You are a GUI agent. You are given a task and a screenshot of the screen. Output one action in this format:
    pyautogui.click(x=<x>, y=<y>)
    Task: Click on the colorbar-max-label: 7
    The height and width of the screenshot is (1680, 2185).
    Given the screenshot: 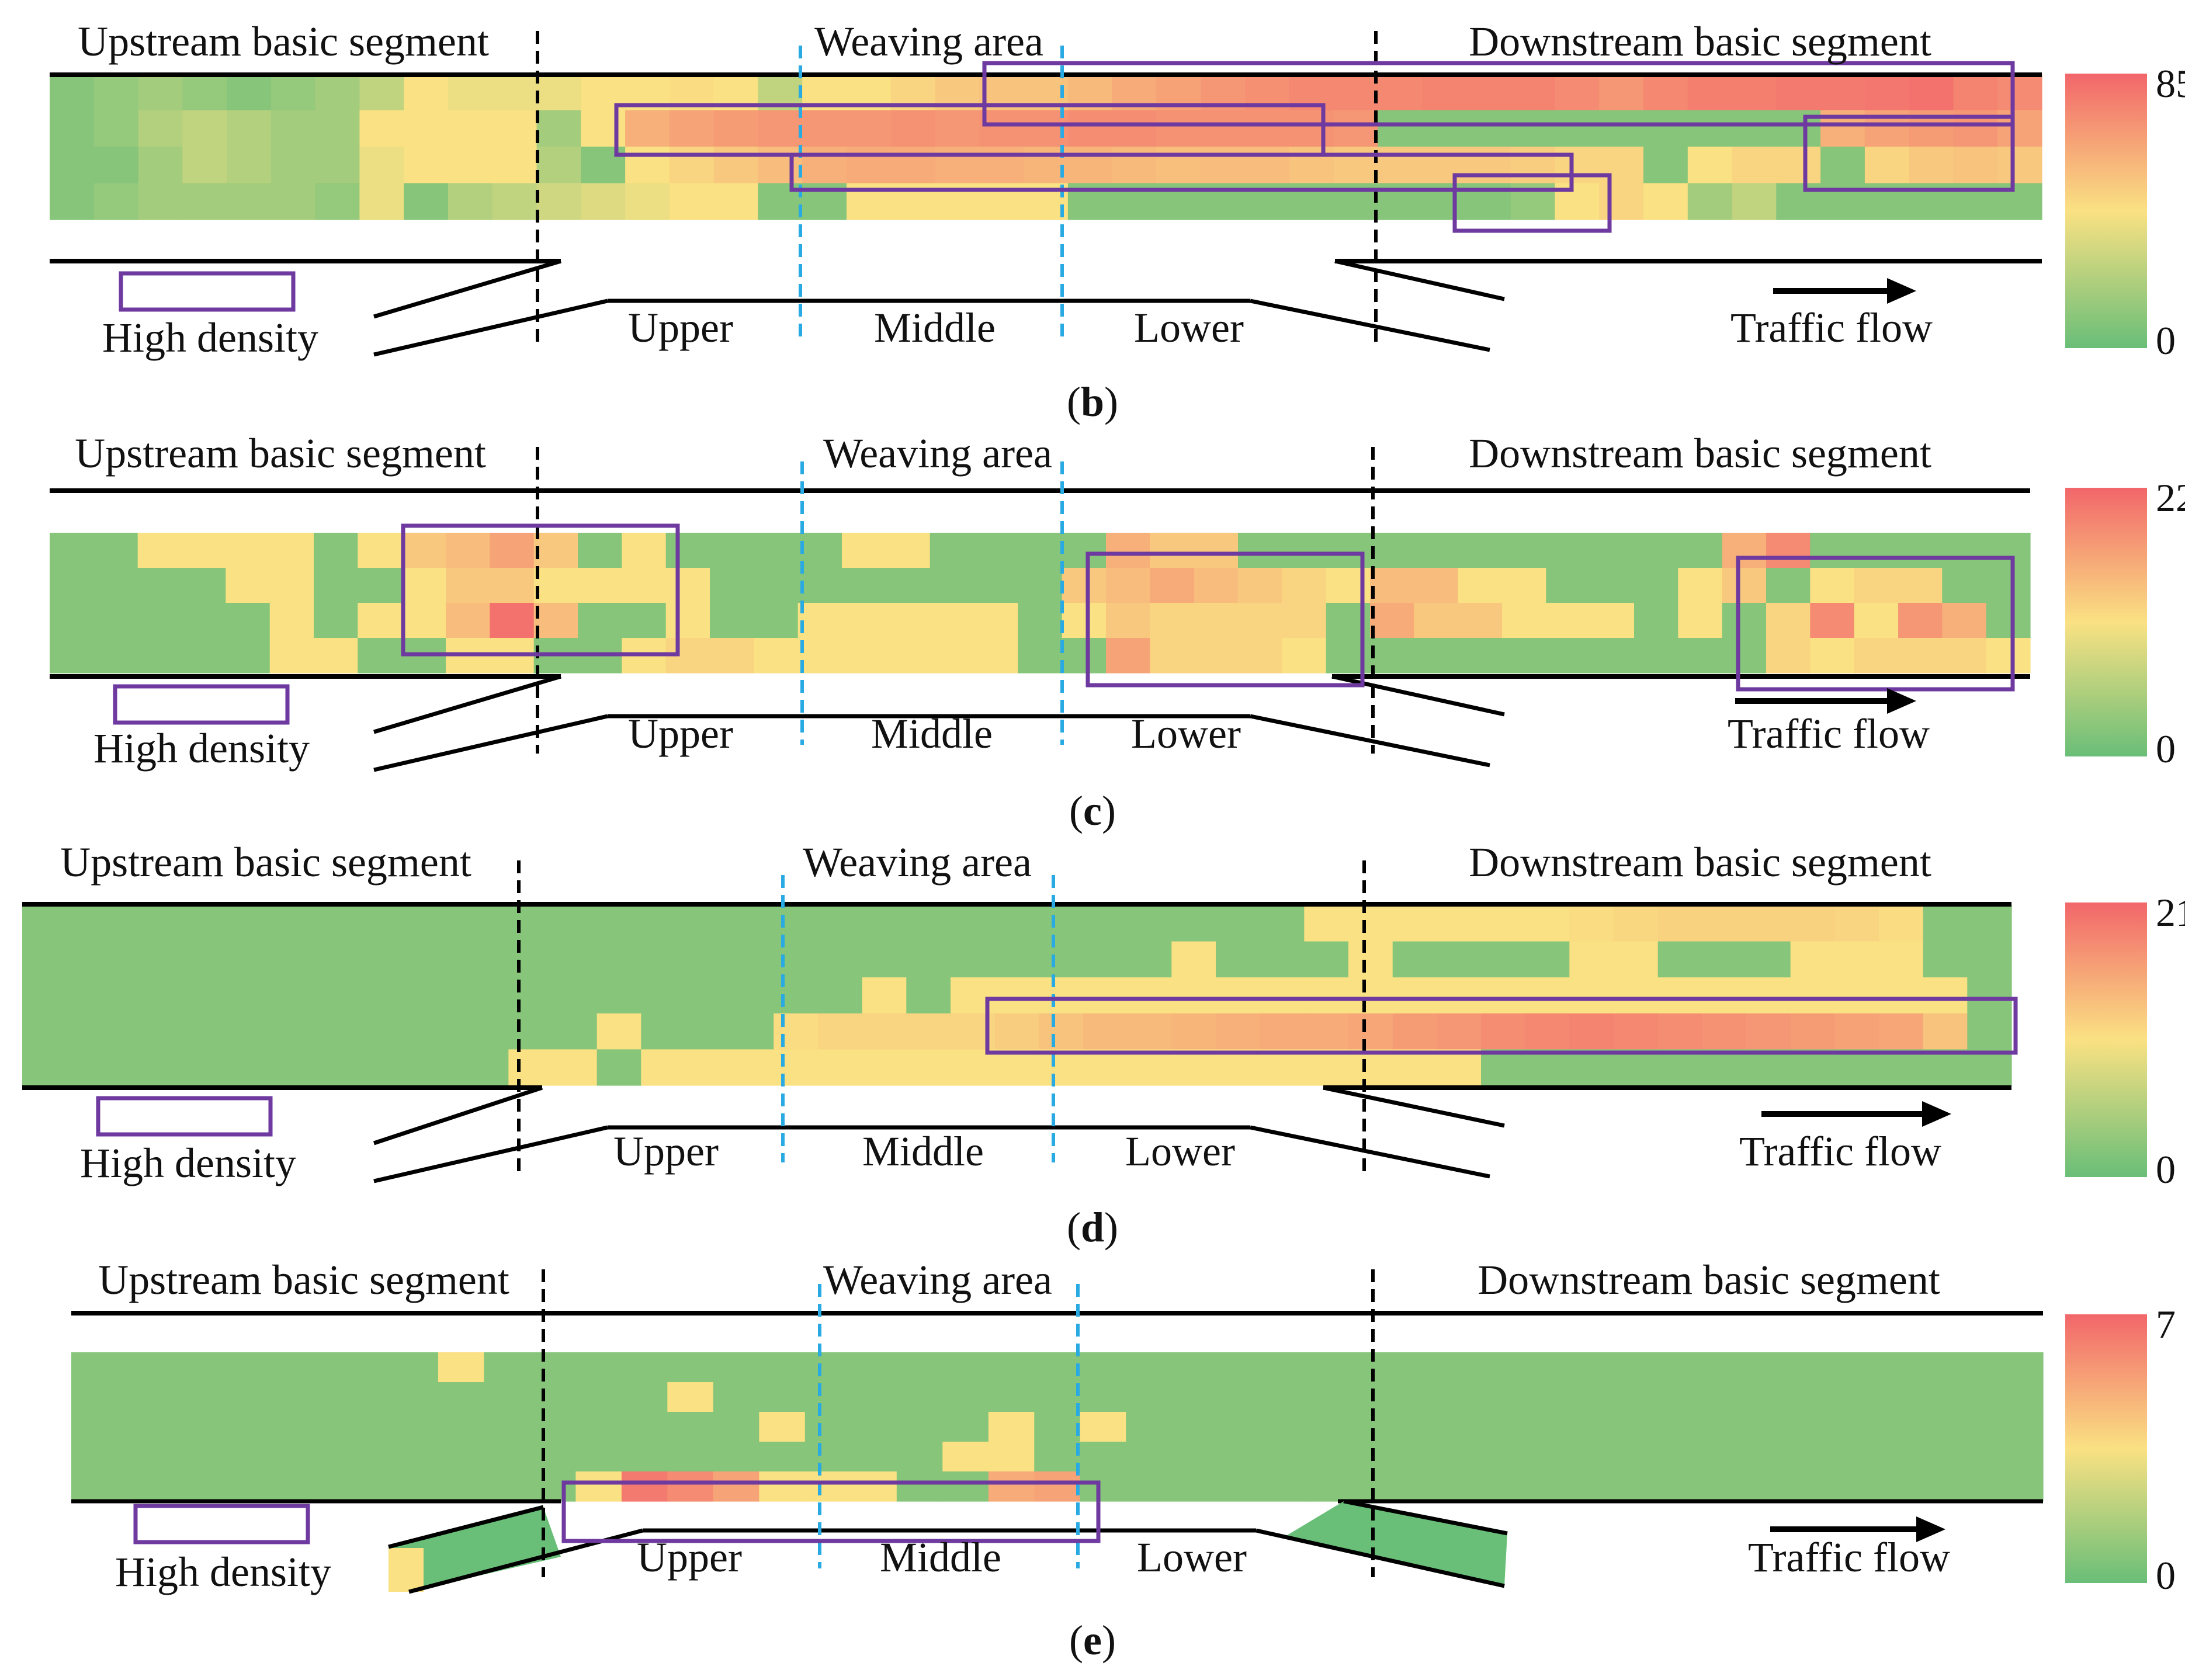 What is the action you would take?
    pyautogui.click(x=2166, y=1324)
    